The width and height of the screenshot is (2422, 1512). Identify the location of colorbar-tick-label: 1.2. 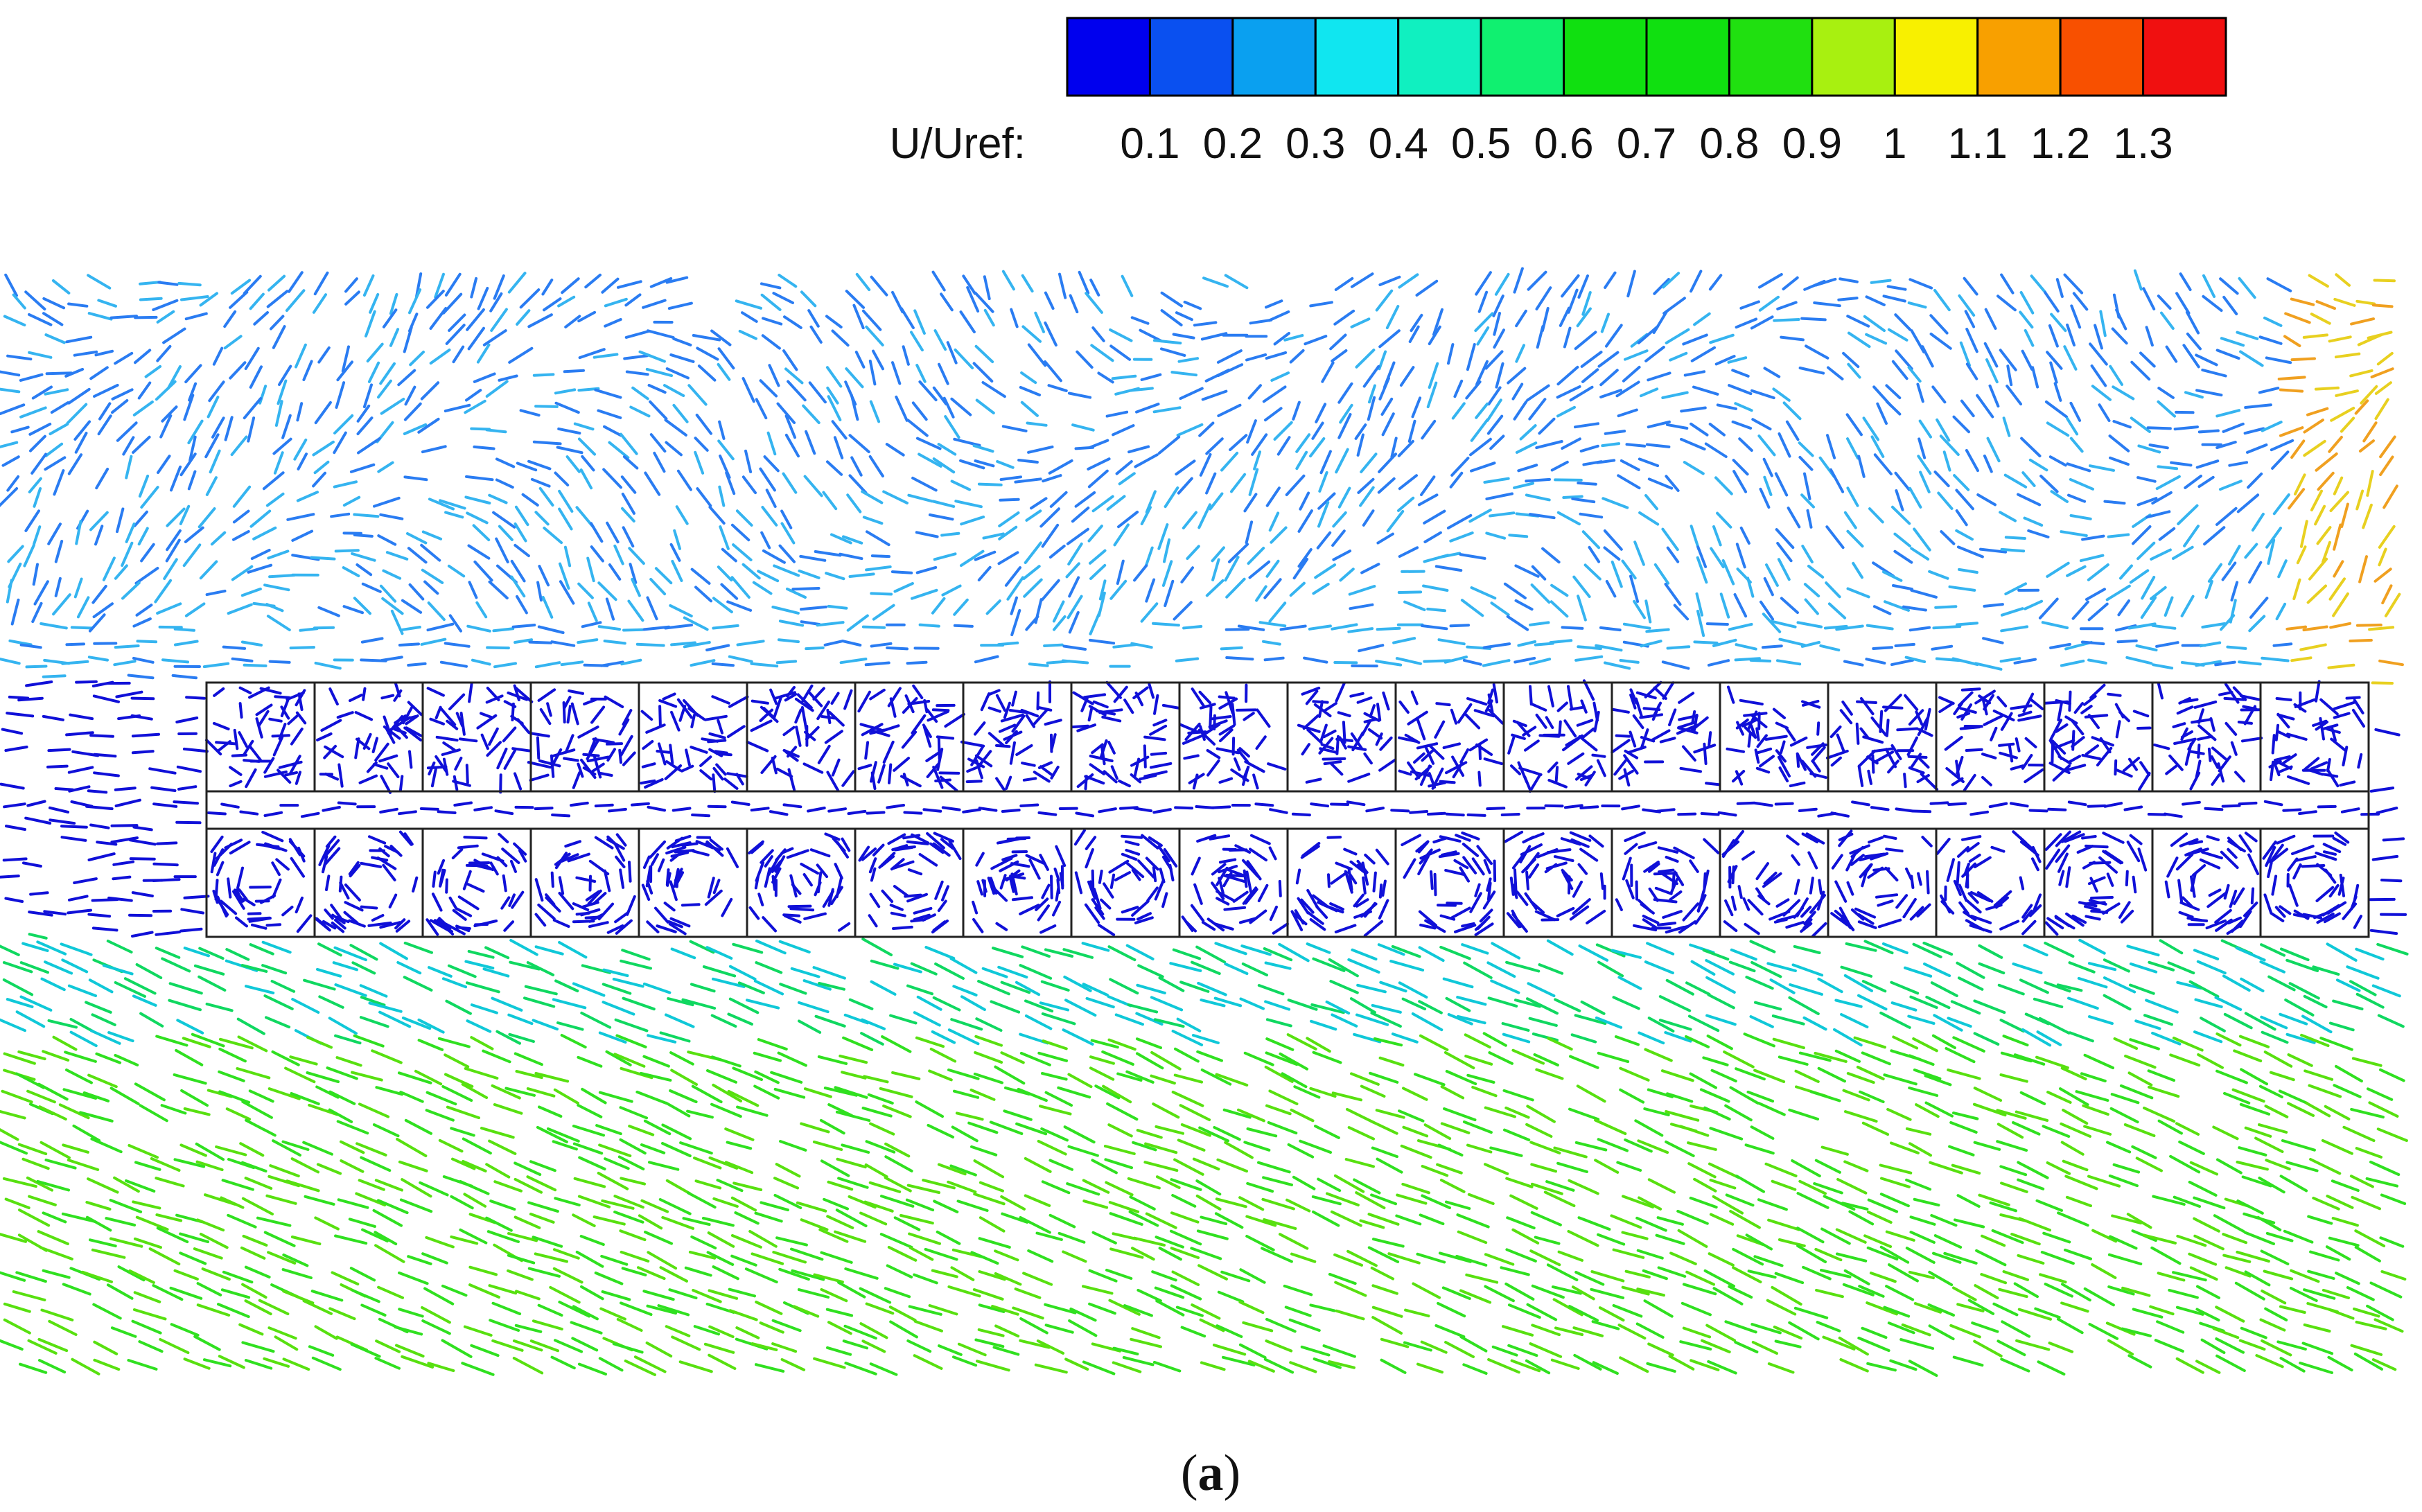
(2060, 144).